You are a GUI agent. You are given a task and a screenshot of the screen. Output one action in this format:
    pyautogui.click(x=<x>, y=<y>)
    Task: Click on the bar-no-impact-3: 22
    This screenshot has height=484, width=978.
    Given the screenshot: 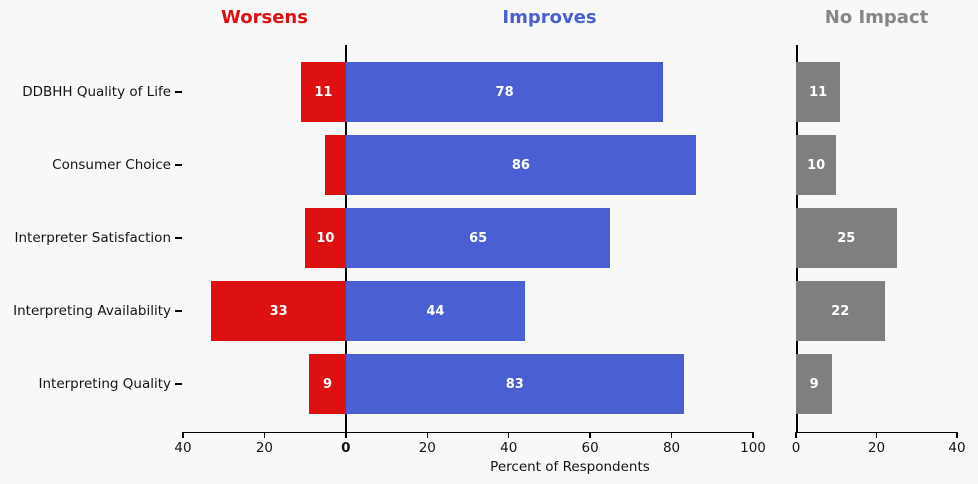 What is the action you would take?
    pyautogui.click(x=840, y=311)
    